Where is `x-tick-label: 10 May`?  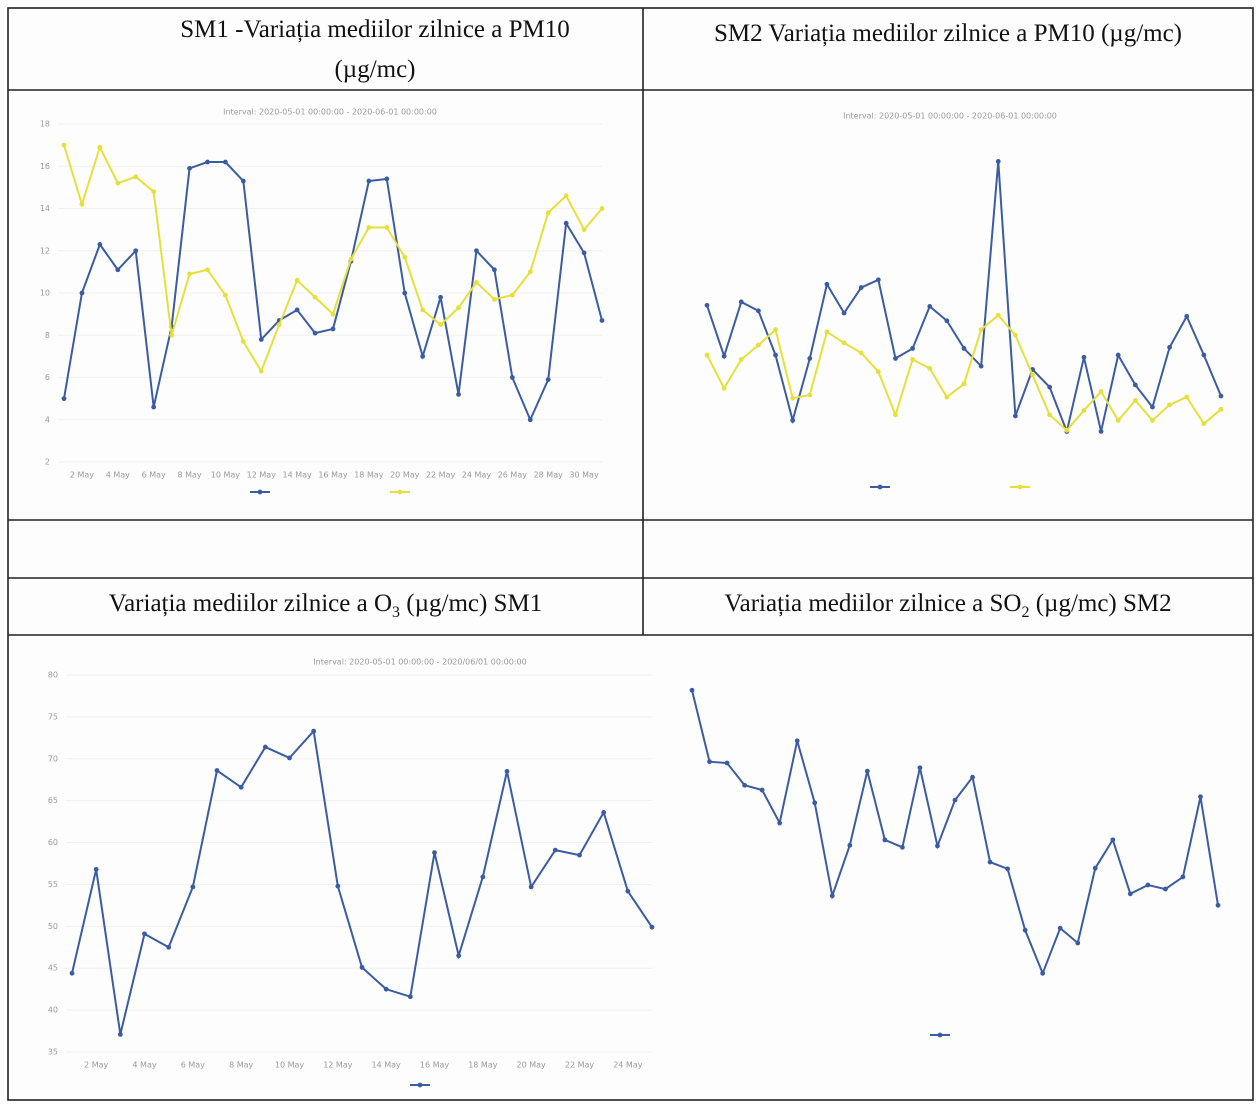 x-tick-label: 10 May is located at coordinates (290, 1065).